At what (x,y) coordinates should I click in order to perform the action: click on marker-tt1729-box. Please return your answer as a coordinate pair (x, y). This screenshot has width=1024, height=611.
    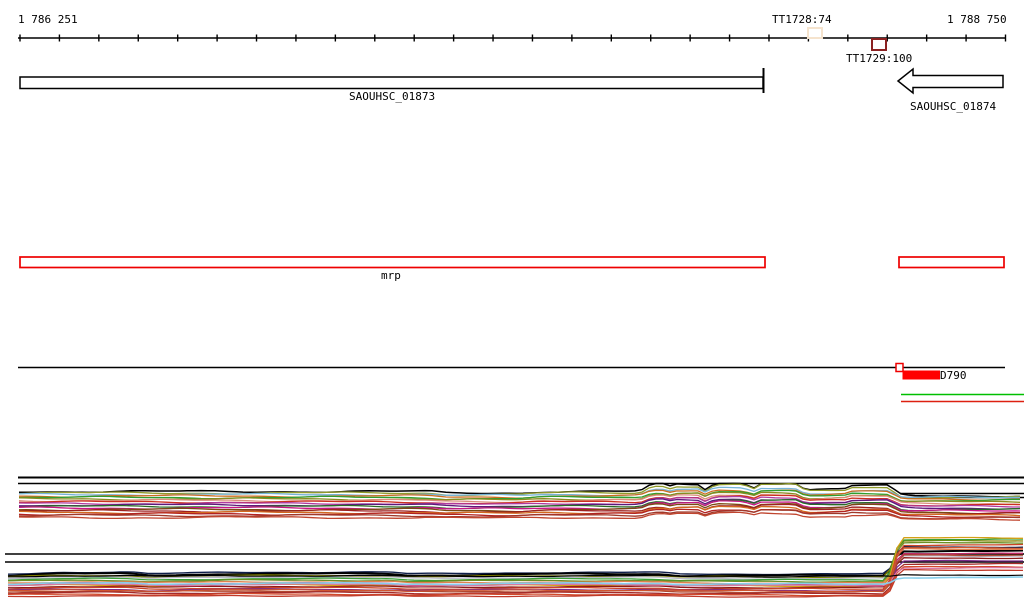
    Looking at the image, I should click on (879, 44).